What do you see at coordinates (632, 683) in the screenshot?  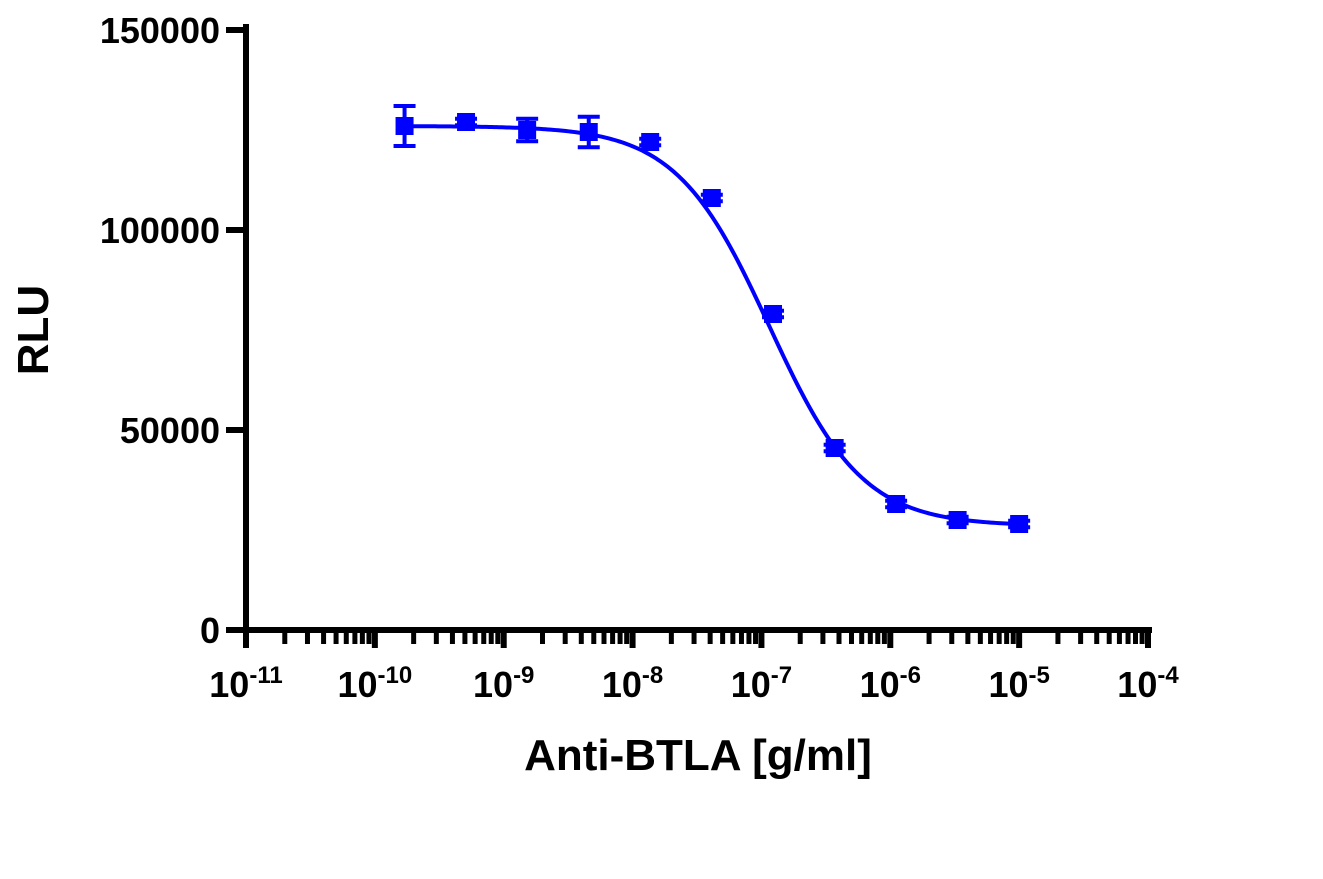 I see `x-tick-label: 10⁻⁸` at bounding box center [632, 683].